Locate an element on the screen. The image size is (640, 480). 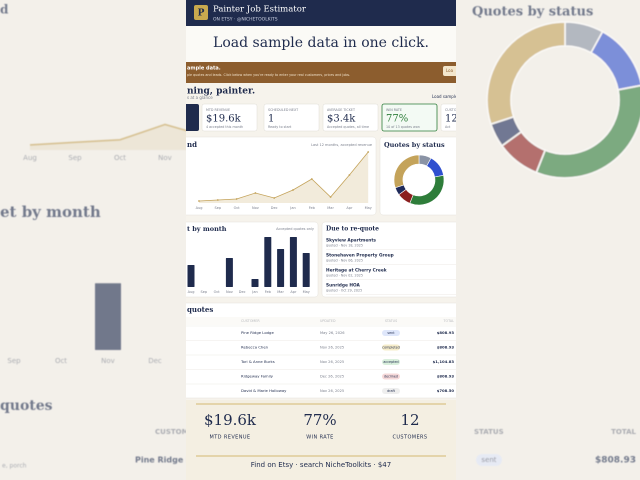
stat-label: MTD REVENUE is located at coordinates (230, 438).